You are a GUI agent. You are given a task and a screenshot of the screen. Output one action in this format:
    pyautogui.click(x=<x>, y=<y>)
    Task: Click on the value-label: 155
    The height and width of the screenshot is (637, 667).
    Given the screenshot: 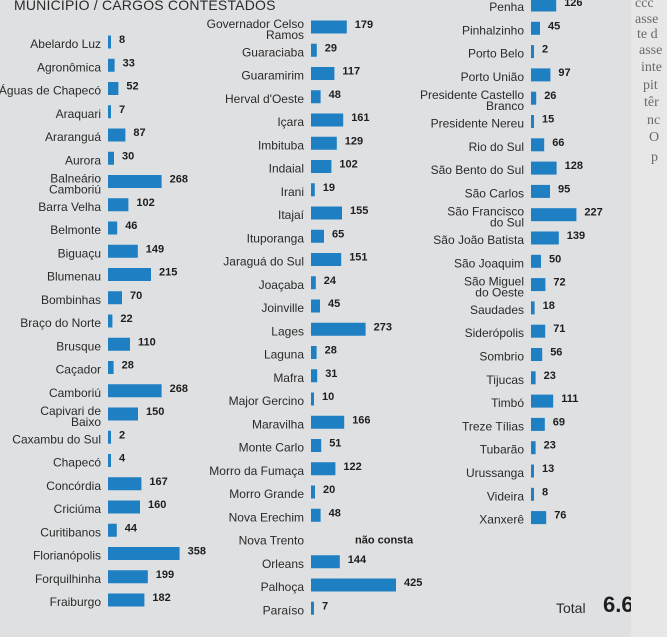 What is the action you would take?
    pyautogui.click(x=359, y=211)
    